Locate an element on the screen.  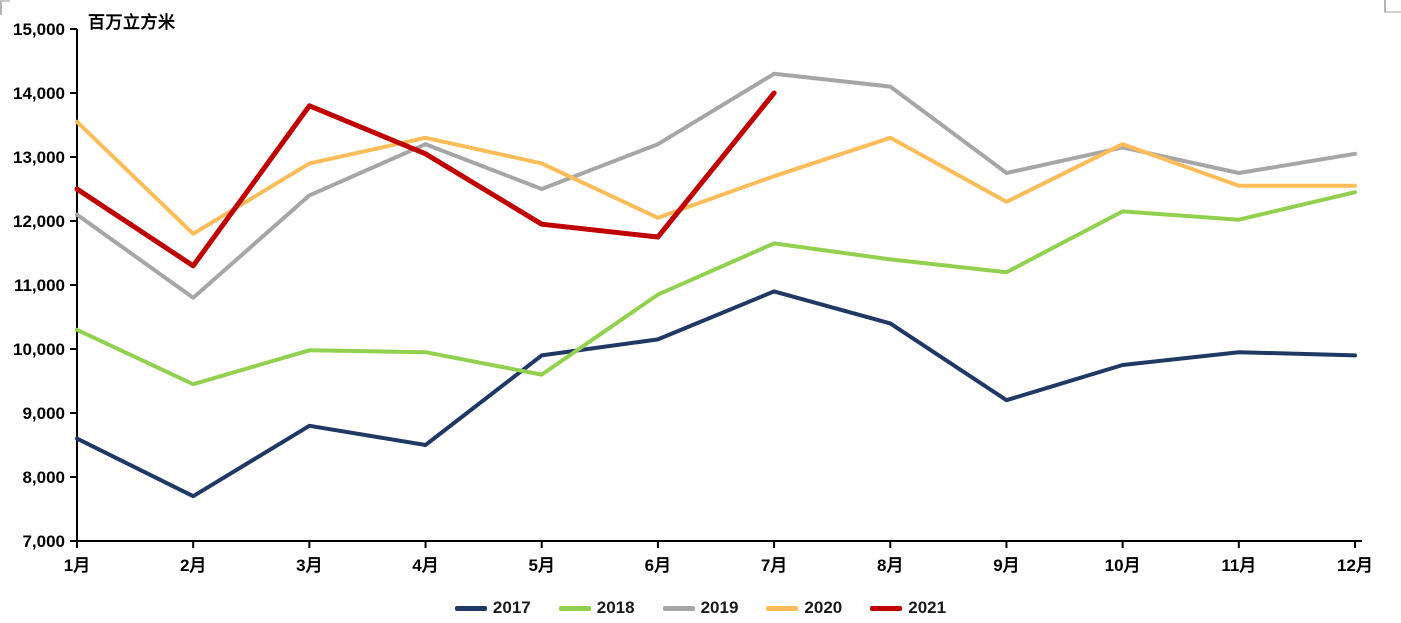
legend-swatch-2020 is located at coordinates (782, 608).